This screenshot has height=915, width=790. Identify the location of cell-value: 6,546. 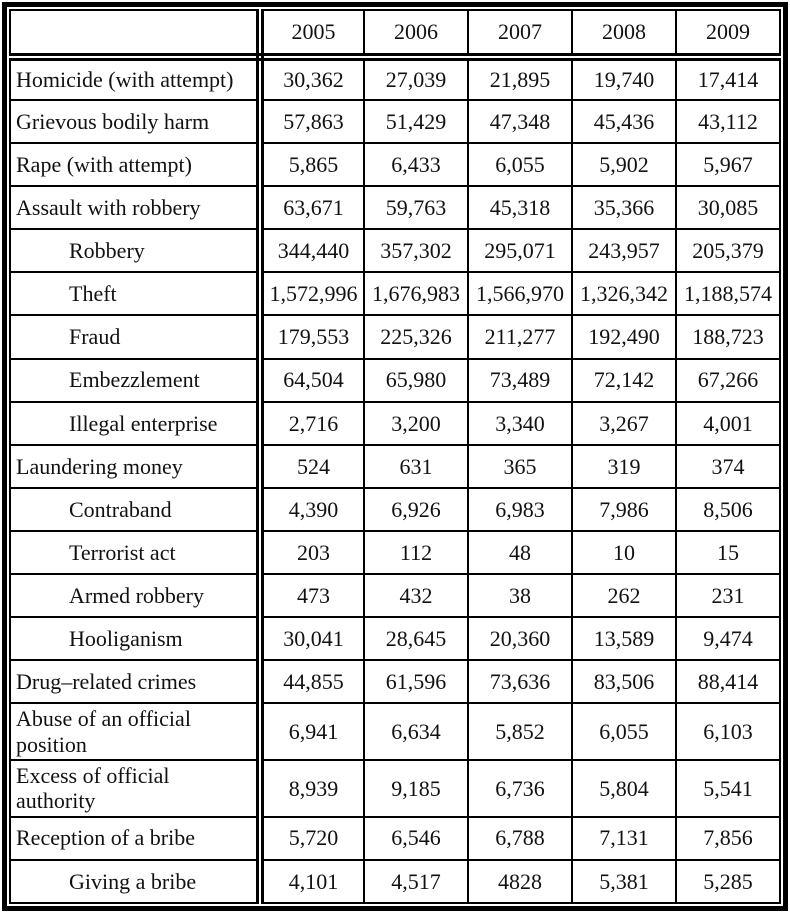
(416, 838).